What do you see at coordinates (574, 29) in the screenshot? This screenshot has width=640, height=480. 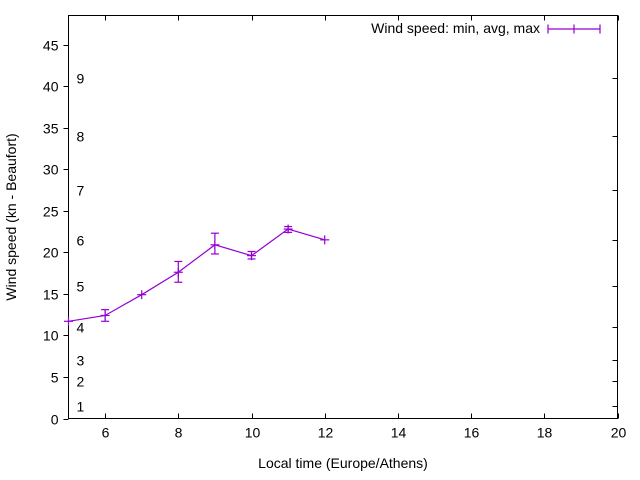 I see `legend-key-errorbar` at bounding box center [574, 29].